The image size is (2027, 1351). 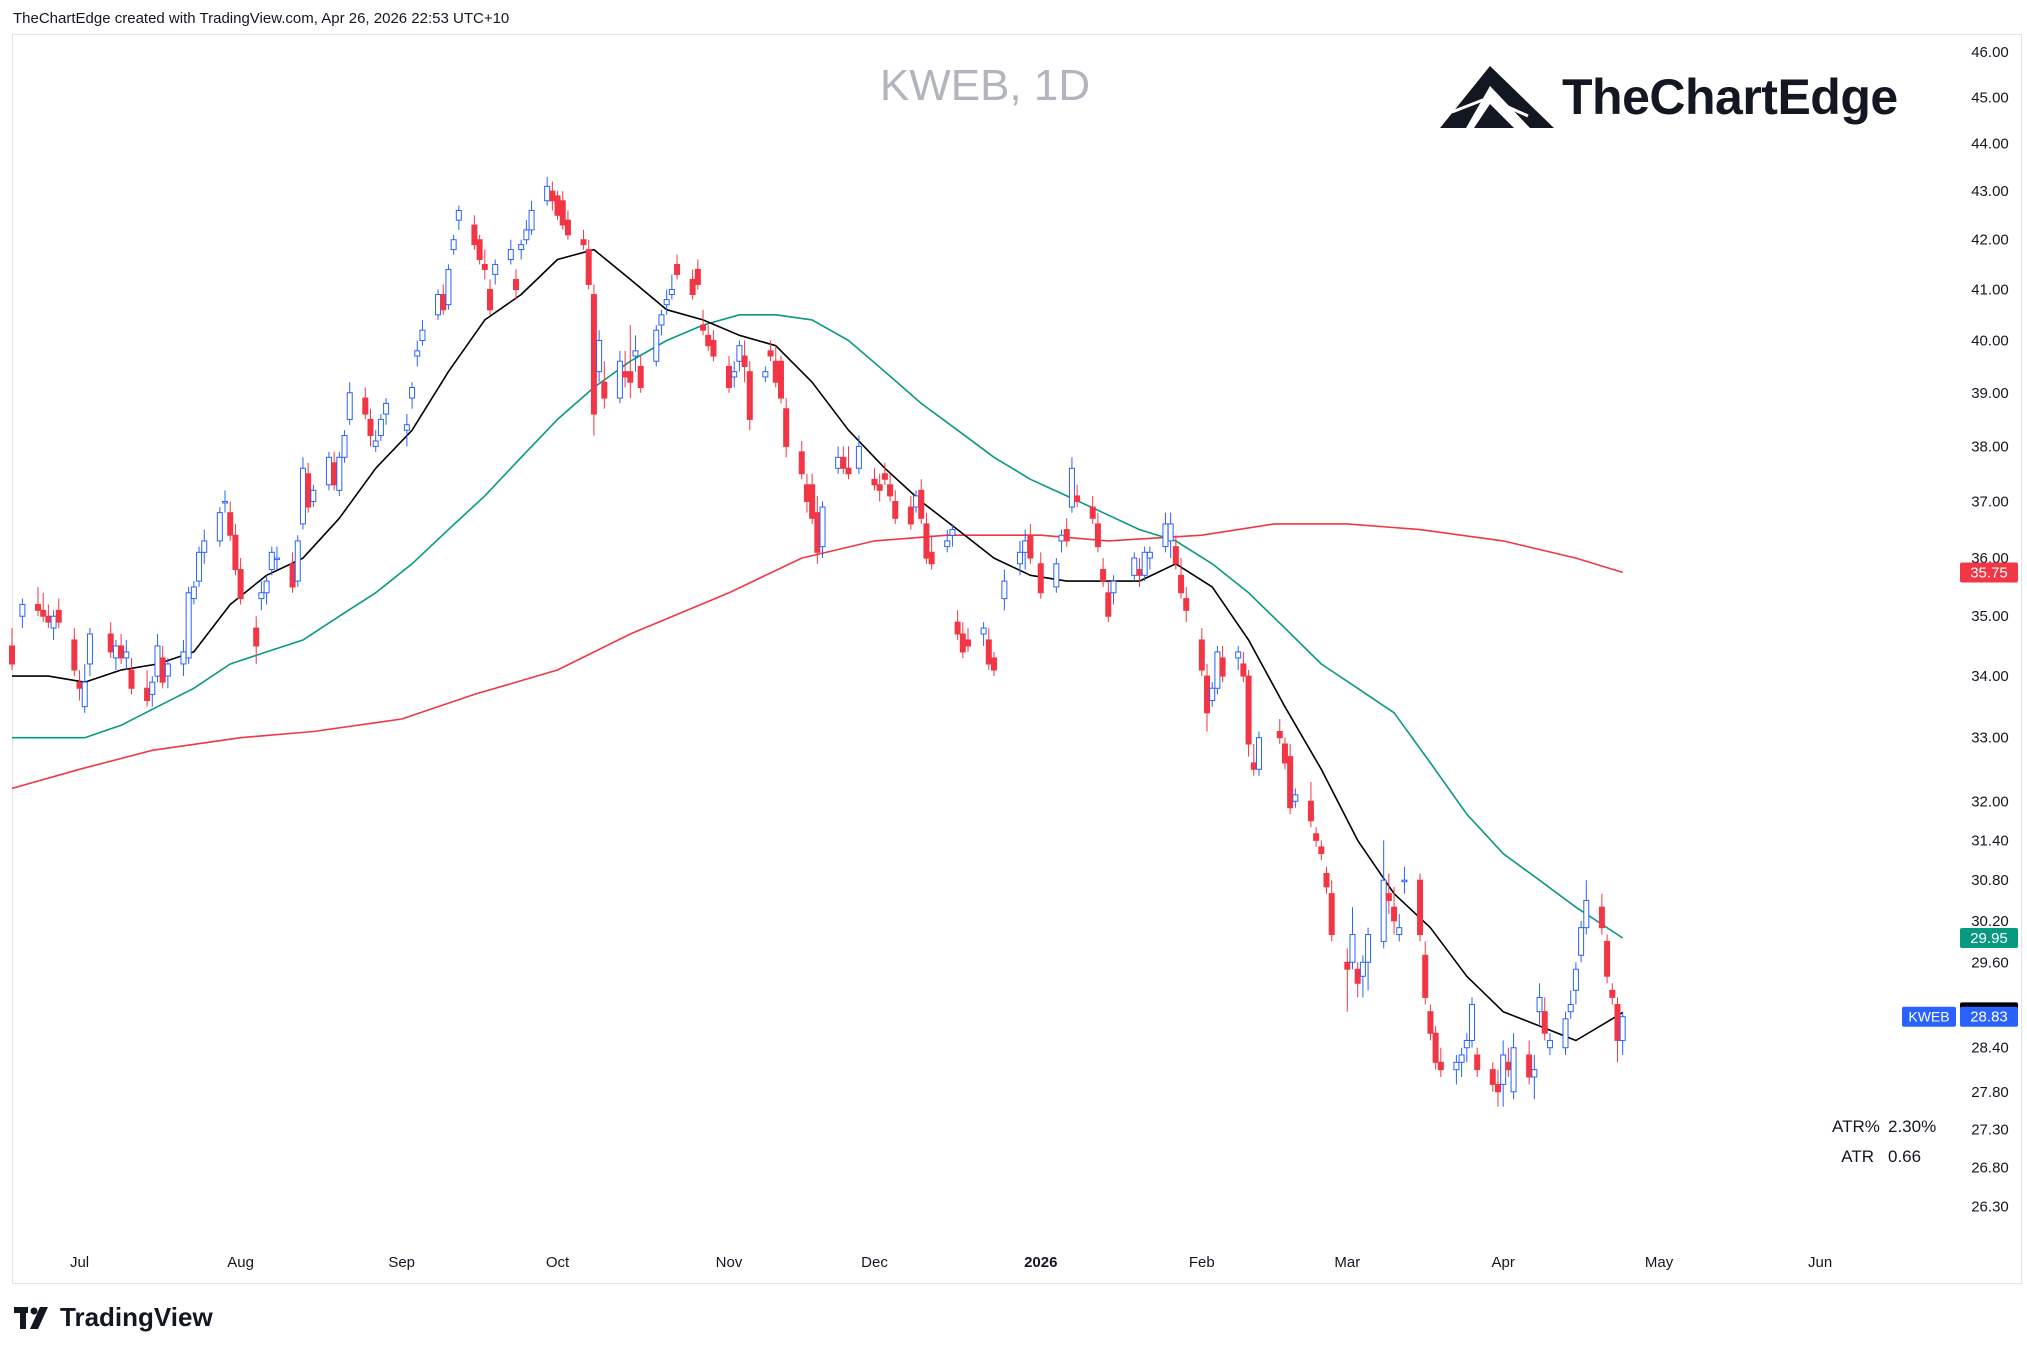 I want to click on x-tick-label: Apr, so click(x=1502, y=1262).